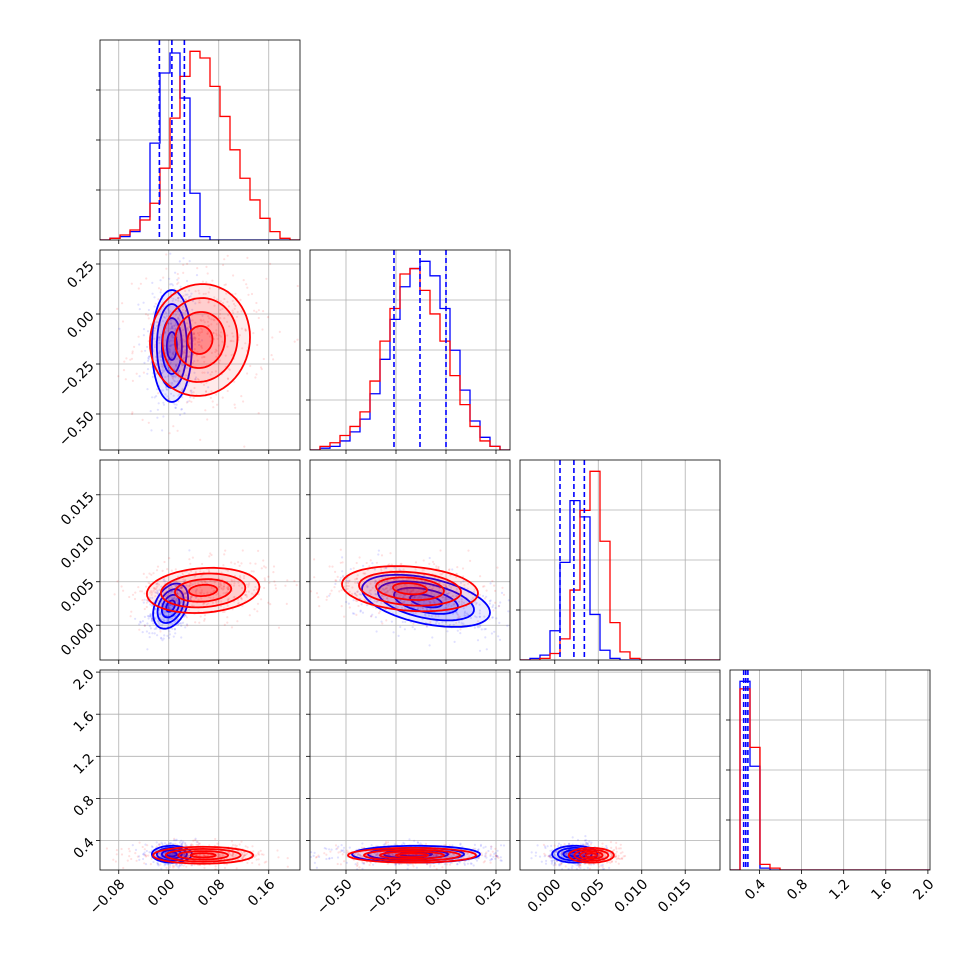  Describe the element at coordinates (84, 679) in the screenshot. I see `y-tick-label: 2.0` at that location.